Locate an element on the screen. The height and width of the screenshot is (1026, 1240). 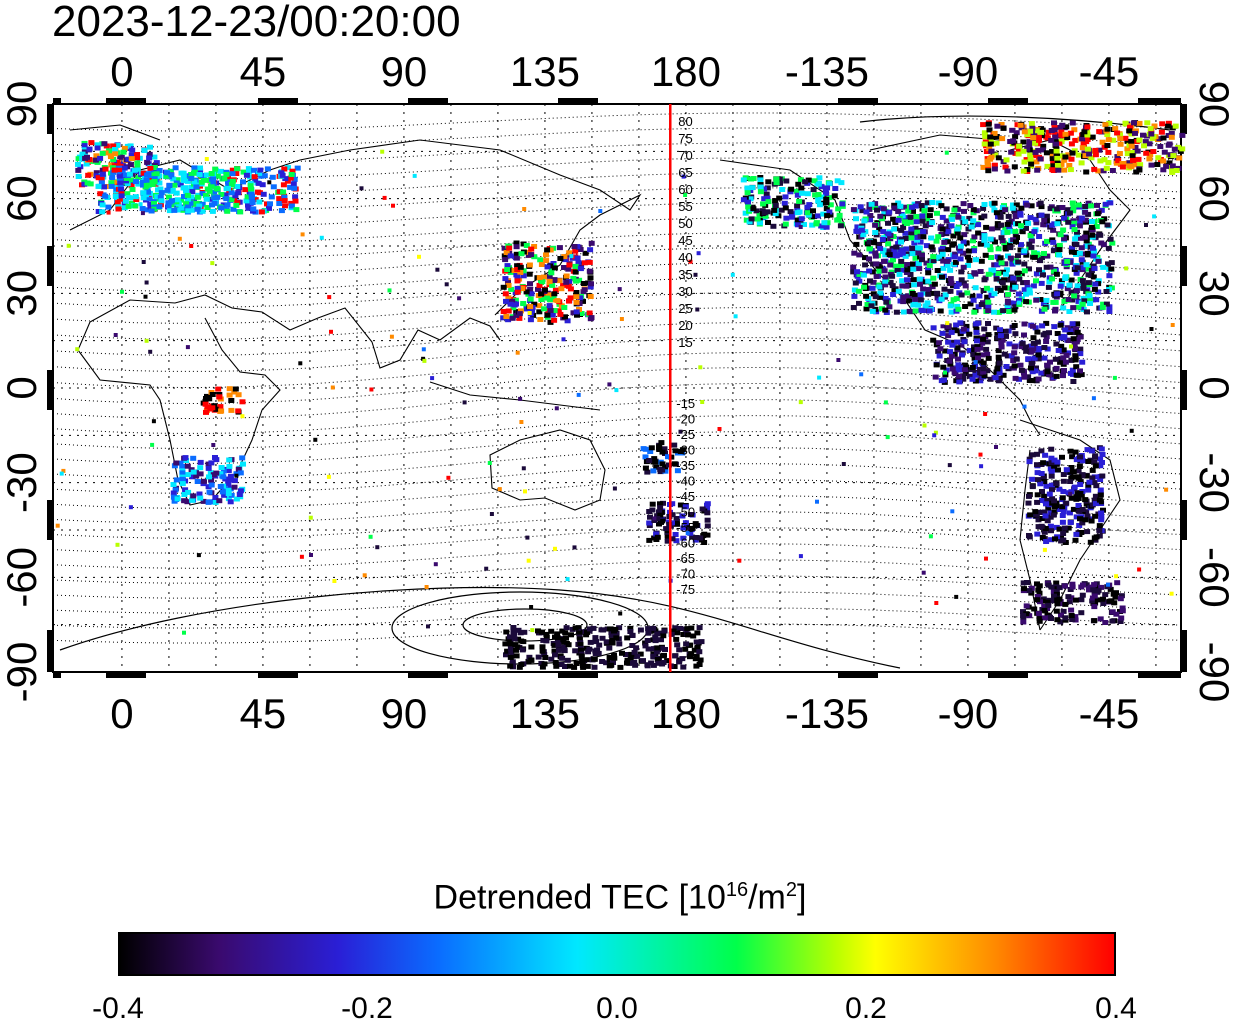
colorbar-tick-label: 0.4 is located at coordinates (1116, 1008).